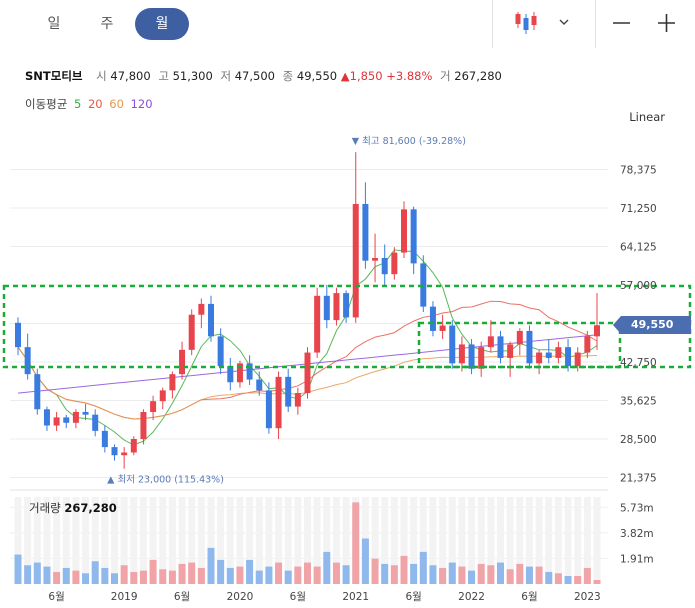 The width and height of the screenshot is (695, 608). Describe the element at coordinates (652, 325) in the screenshot. I see `current-price-tag: 49,550` at that location.